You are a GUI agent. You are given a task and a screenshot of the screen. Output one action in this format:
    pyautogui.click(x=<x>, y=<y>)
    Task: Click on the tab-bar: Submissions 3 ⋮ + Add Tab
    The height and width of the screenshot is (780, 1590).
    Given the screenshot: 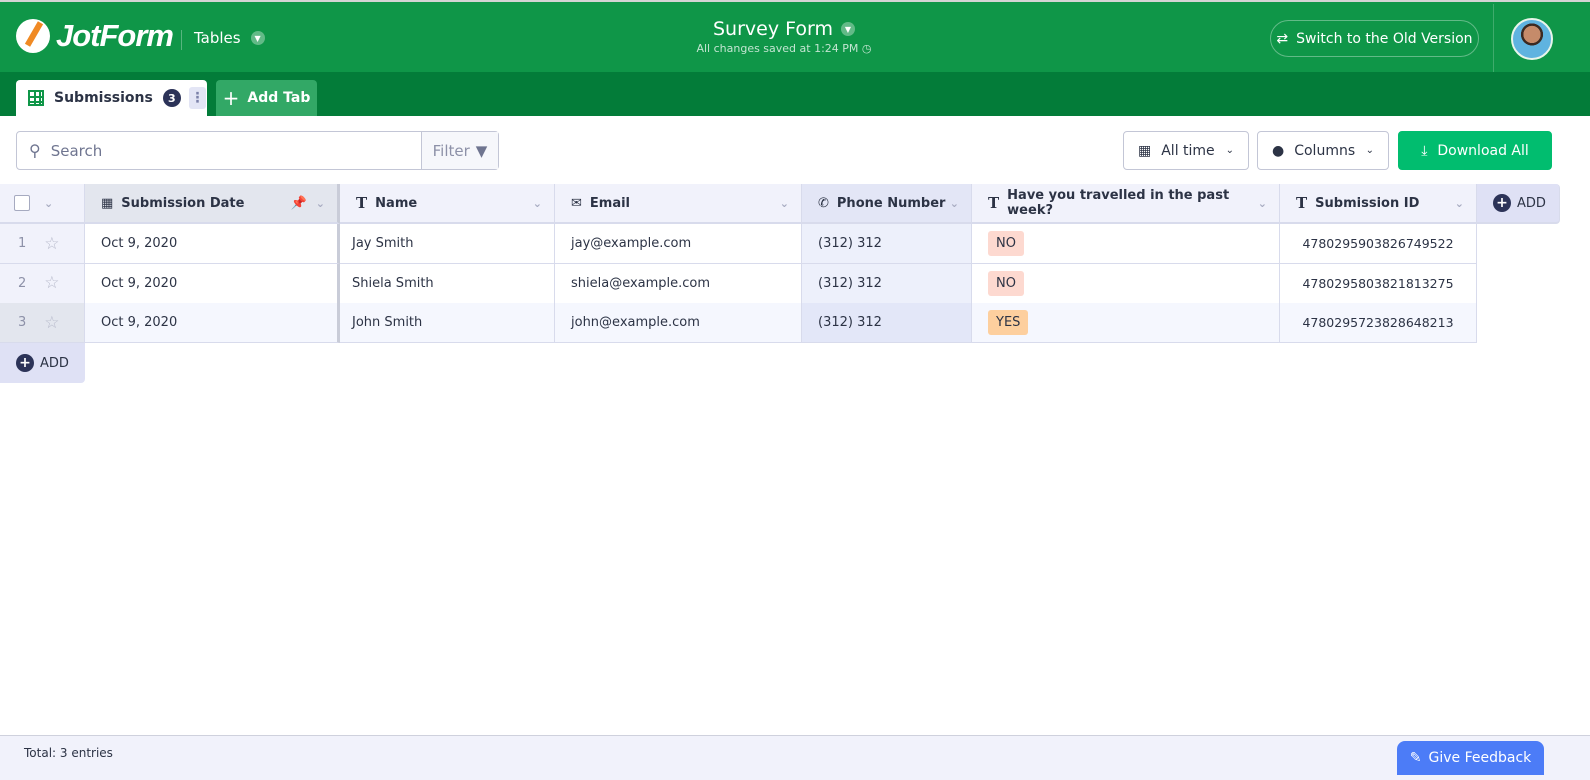 What is the action you would take?
    pyautogui.click(x=795, y=94)
    